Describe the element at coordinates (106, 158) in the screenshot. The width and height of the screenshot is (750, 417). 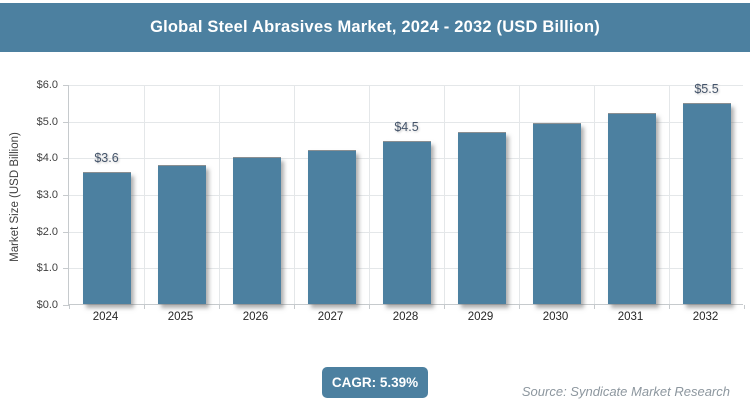
I see `bar-data-label: $3.6` at that location.